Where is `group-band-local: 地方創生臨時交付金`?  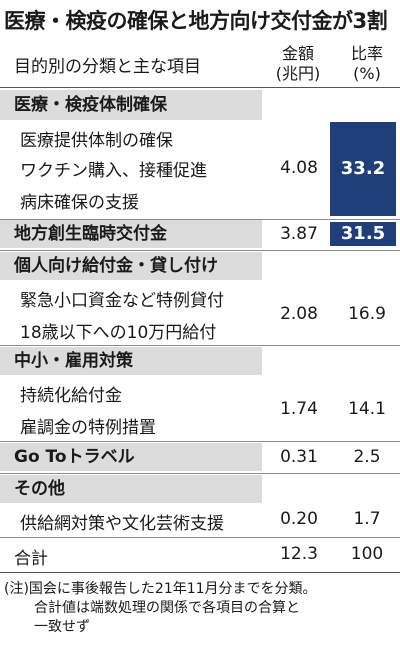
group-band-local: 地方創生臨時交付金 is located at coordinates (131, 234).